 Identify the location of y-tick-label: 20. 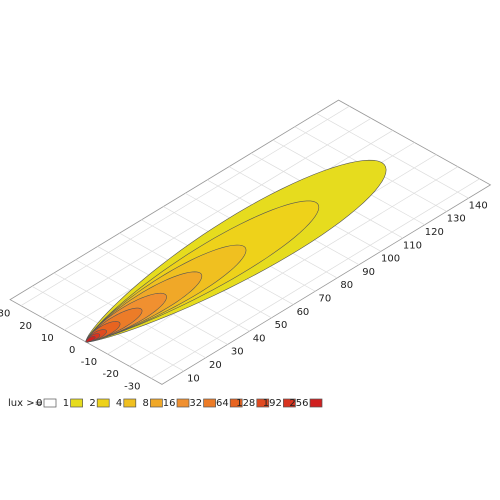
(25, 326).